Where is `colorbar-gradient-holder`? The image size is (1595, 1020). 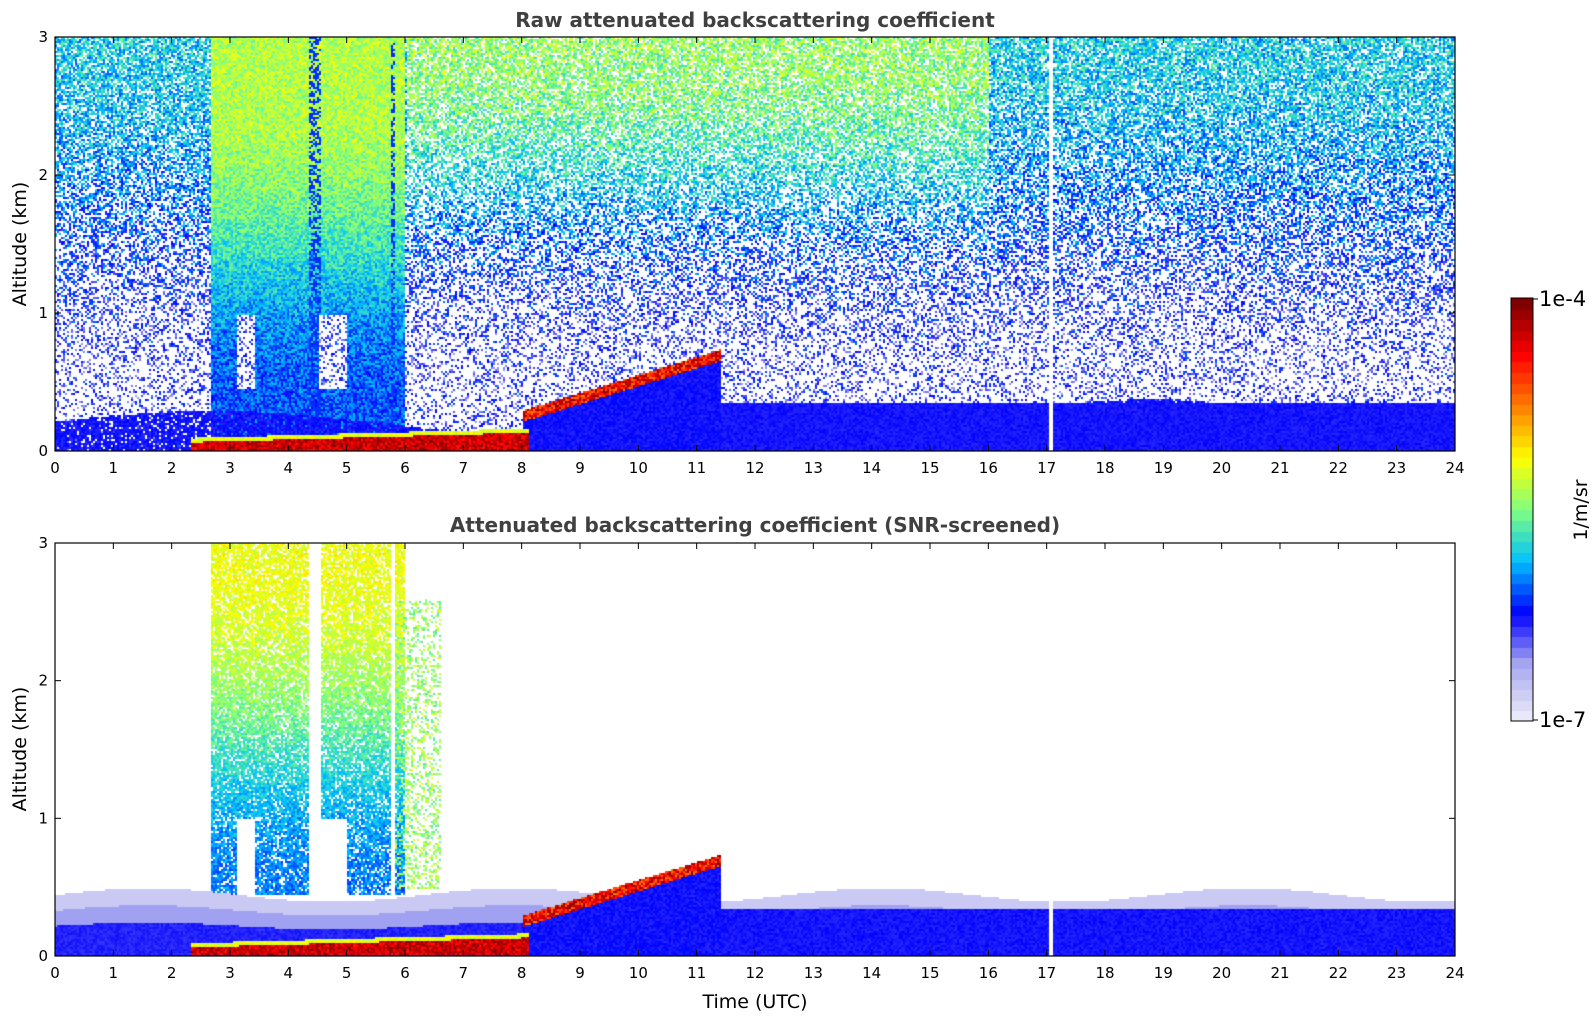 colorbar-gradient-holder is located at coordinates (1522, 509).